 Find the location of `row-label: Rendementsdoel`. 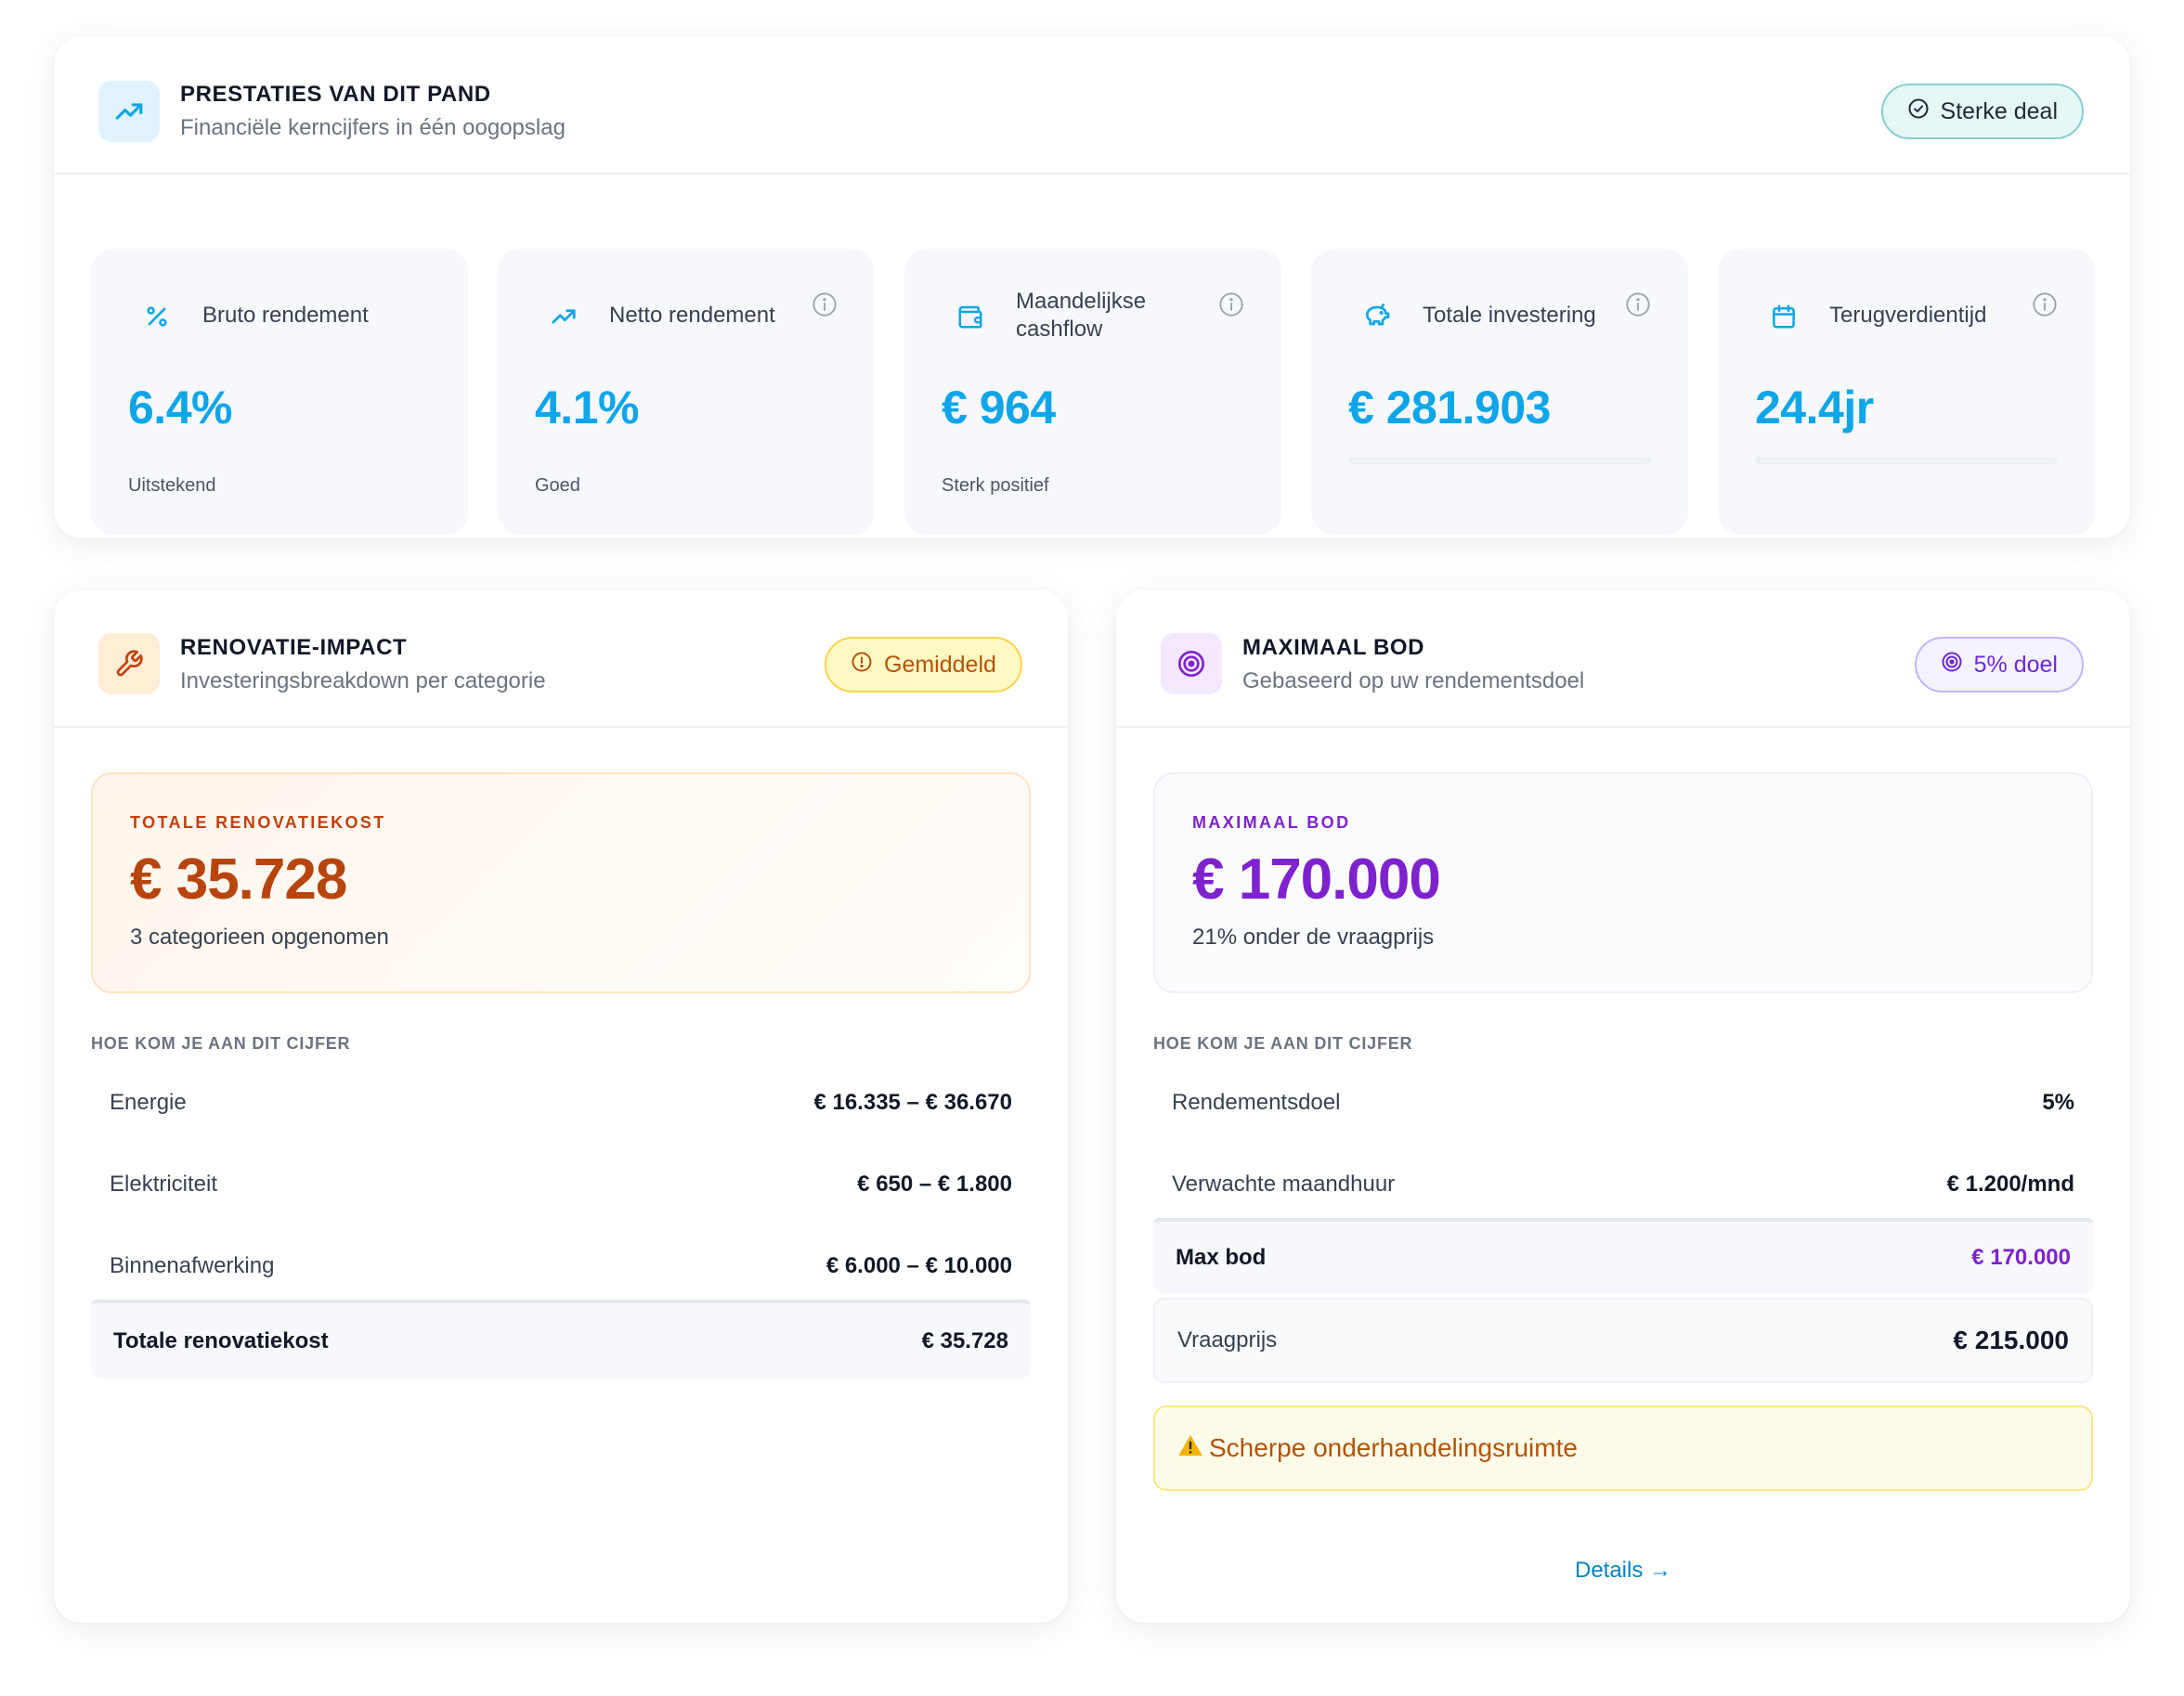

row-label: Rendementsdoel is located at coordinates (1256, 1102).